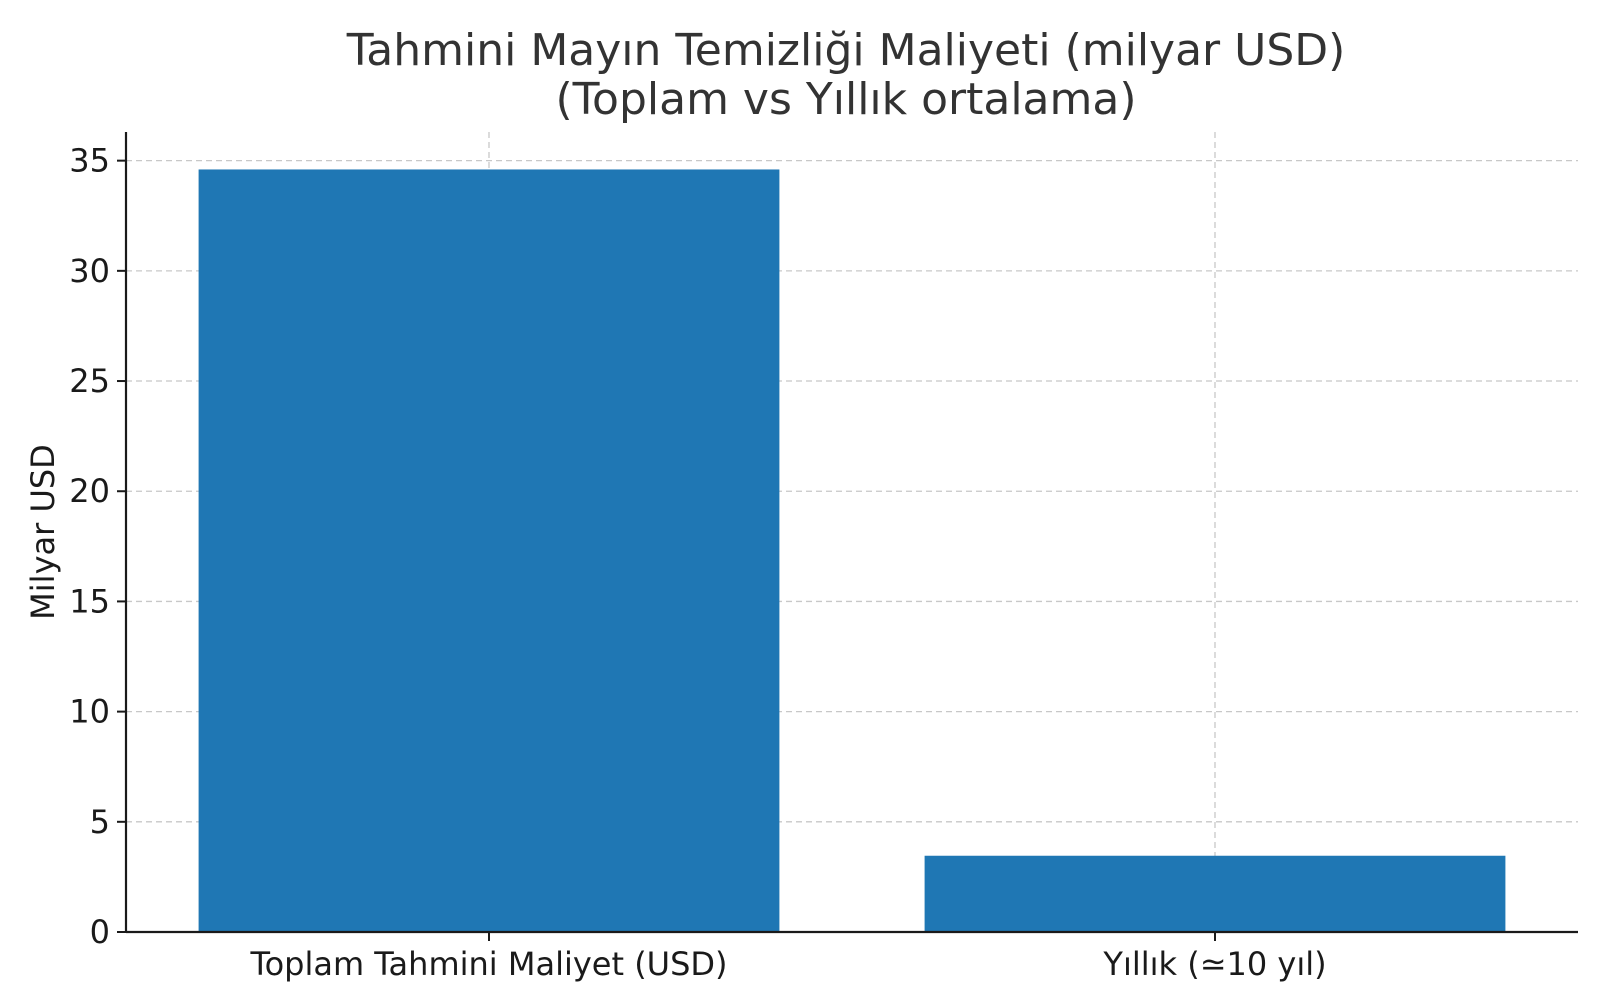 This screenshot has width=1600, height=1000. What do you see at coordinates (845, 99) in the screenshot?
I see `chart-title-line-2: (Toplam vs Yıllık ortalama)` at bounding box center [845, 99].